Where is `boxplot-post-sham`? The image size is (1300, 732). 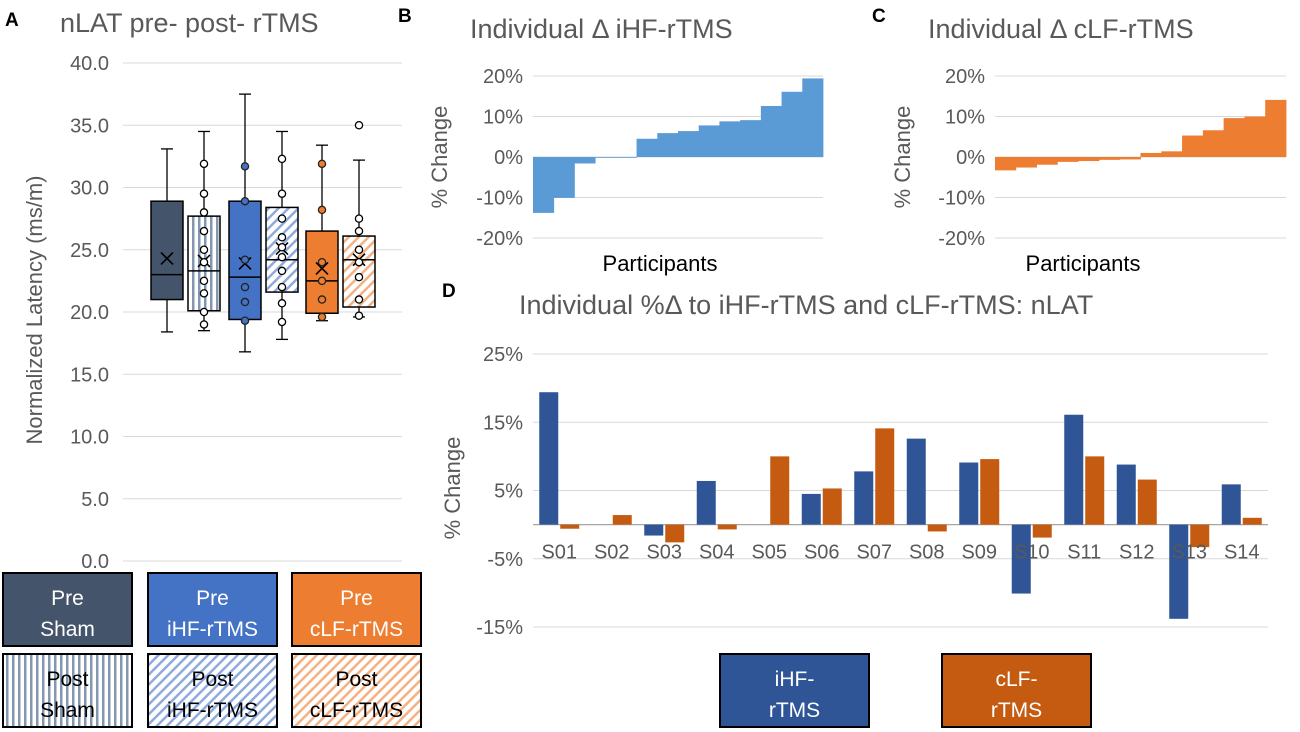
boxplot-post-sham is located at coordinates (204, 231).